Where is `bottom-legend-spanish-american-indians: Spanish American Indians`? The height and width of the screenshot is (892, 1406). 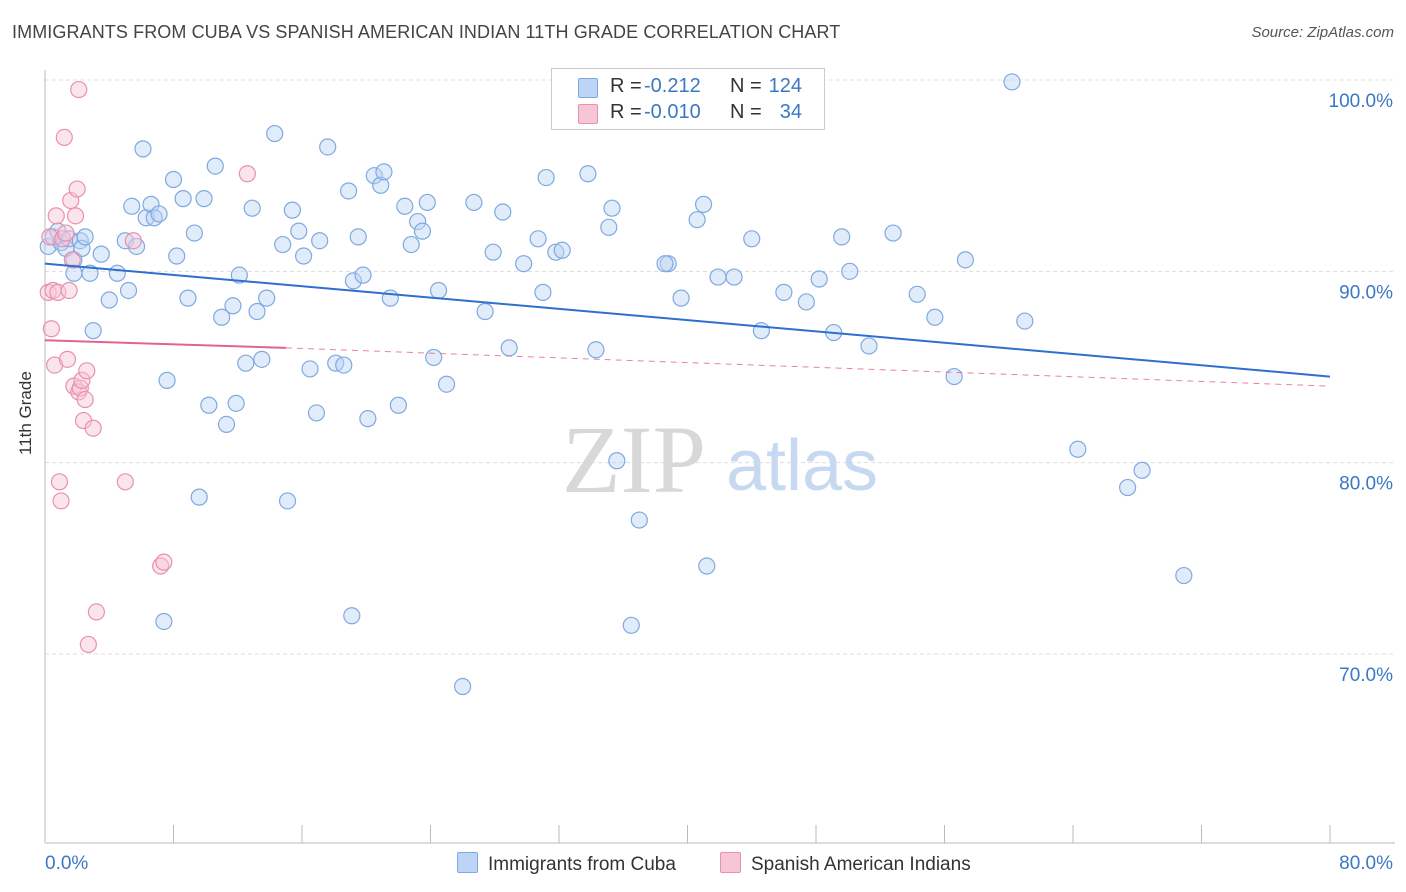 bottom-legend-spanish-american-indians: Spanish American Indians is located at coordinates (845, 864).